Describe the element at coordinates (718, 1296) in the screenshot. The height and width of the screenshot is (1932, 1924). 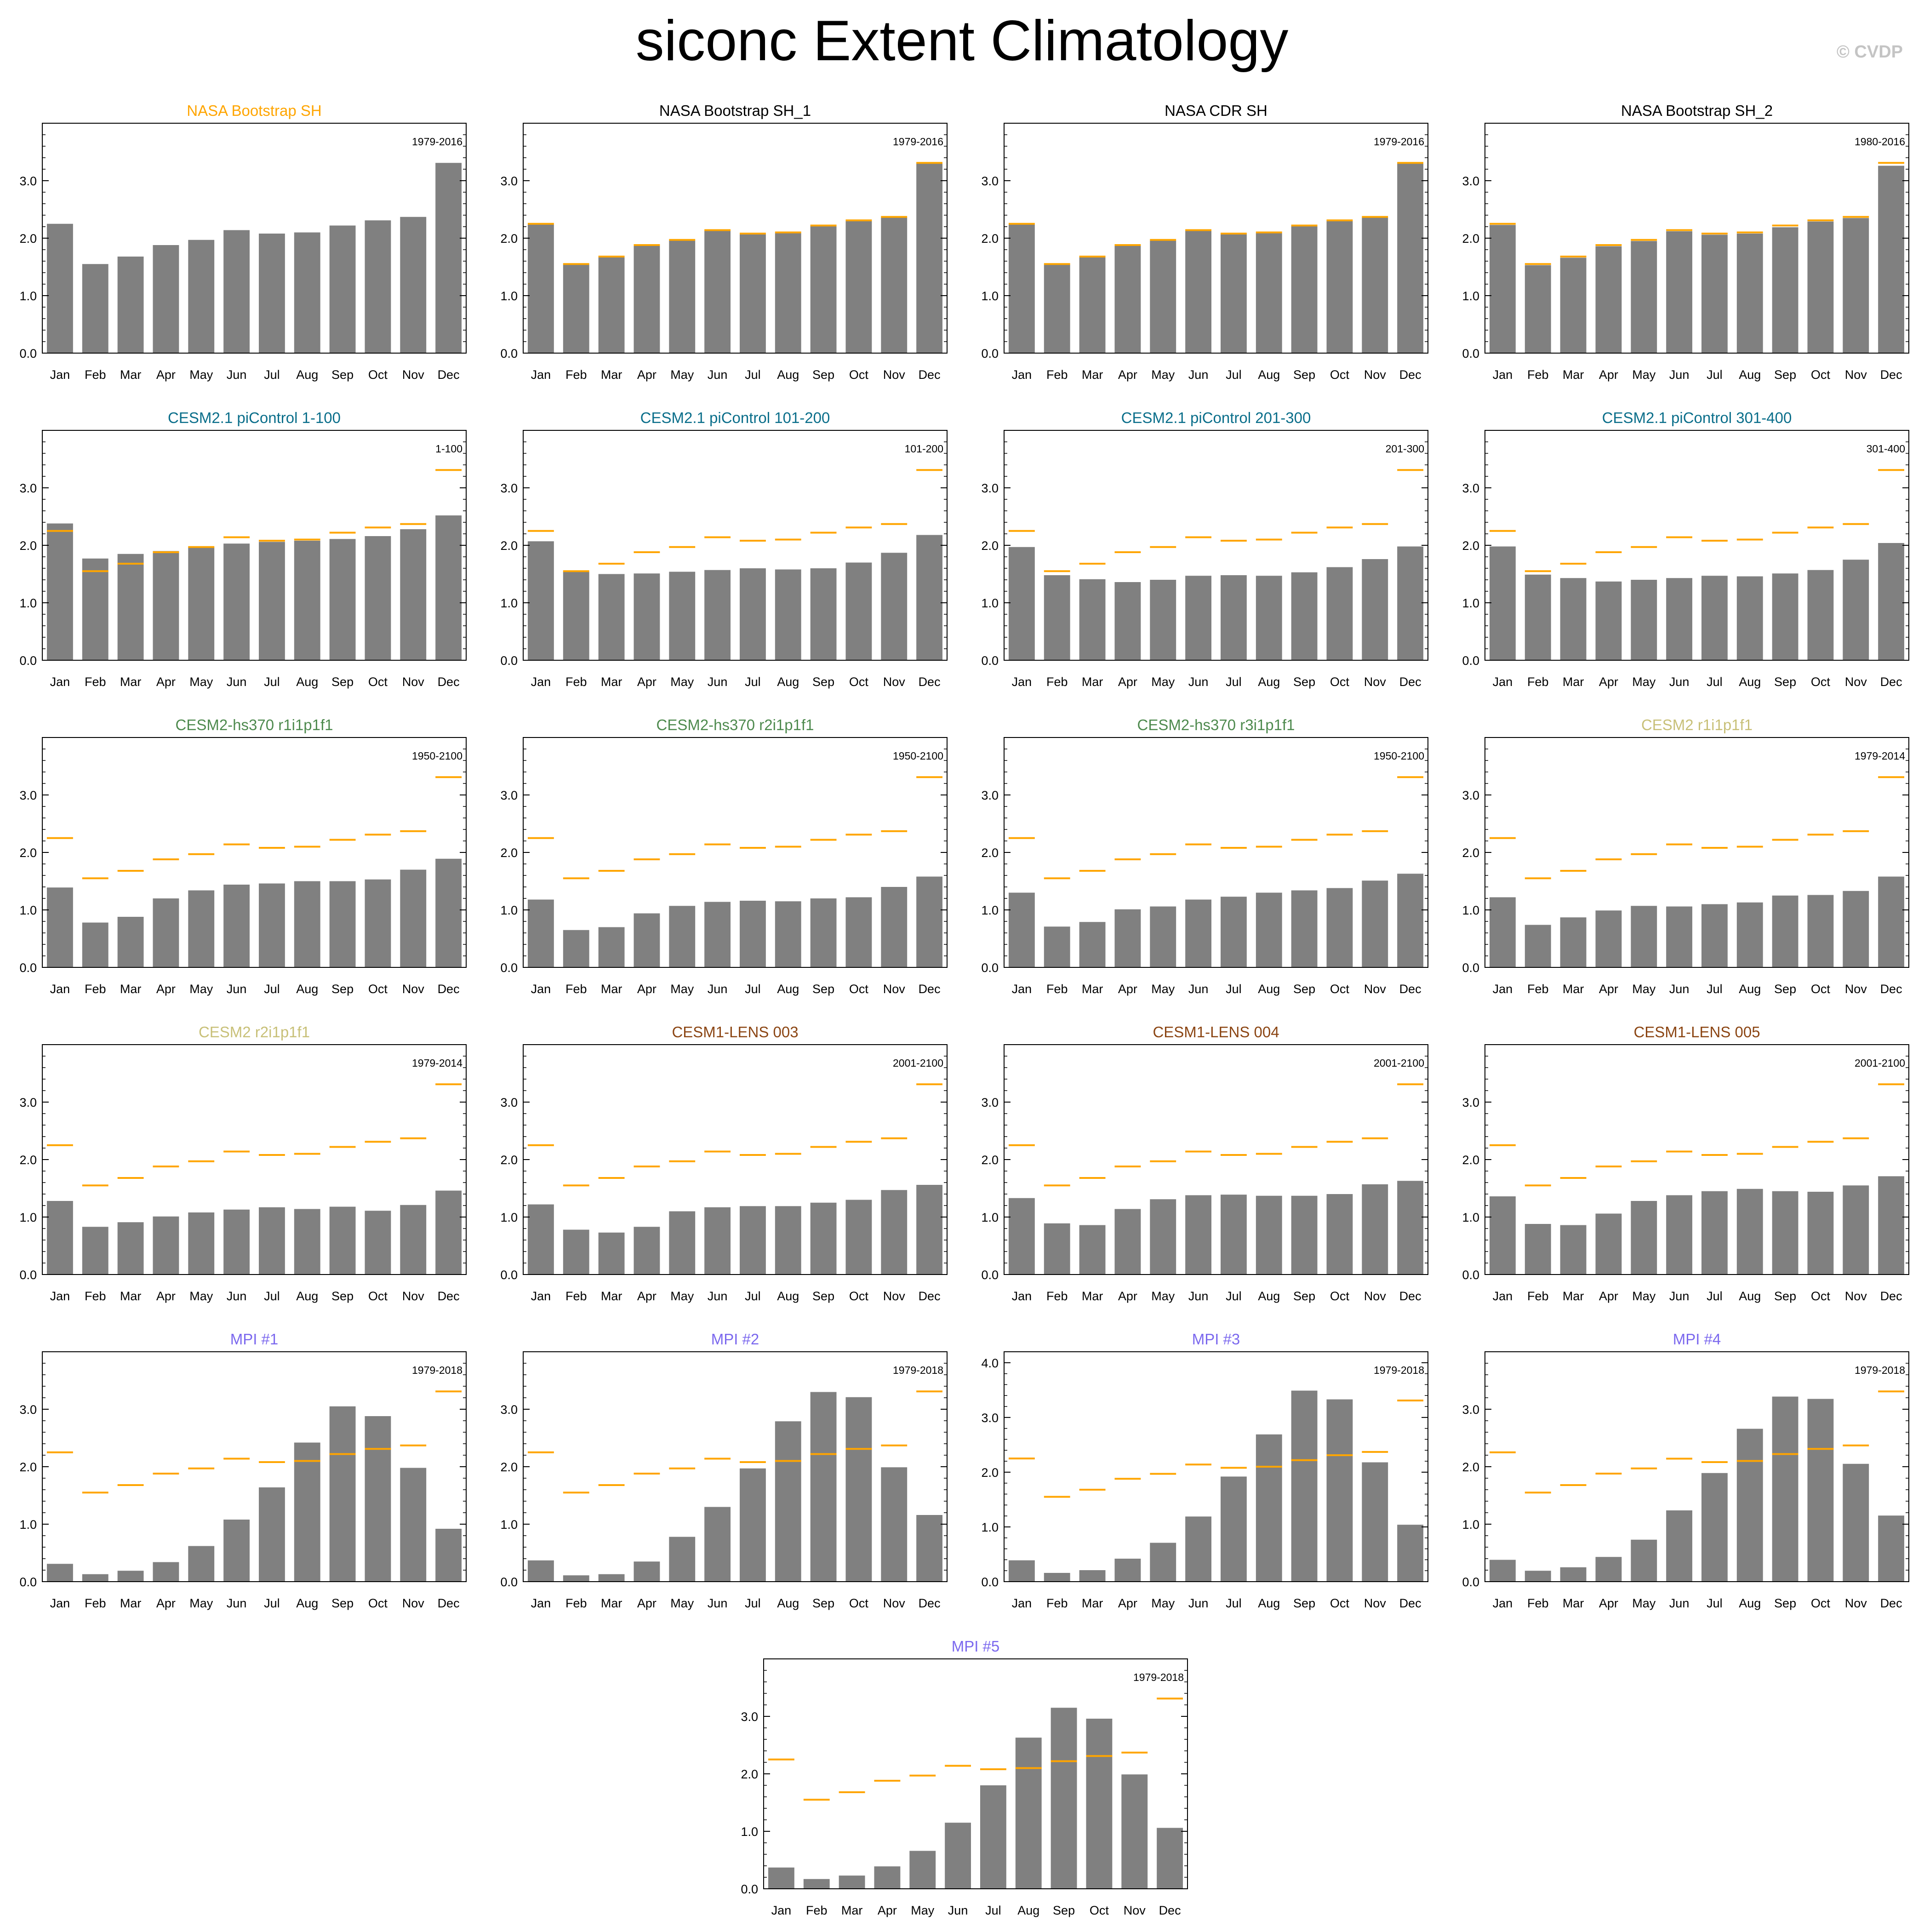
I see `x-tick-label: Jun` at that location.